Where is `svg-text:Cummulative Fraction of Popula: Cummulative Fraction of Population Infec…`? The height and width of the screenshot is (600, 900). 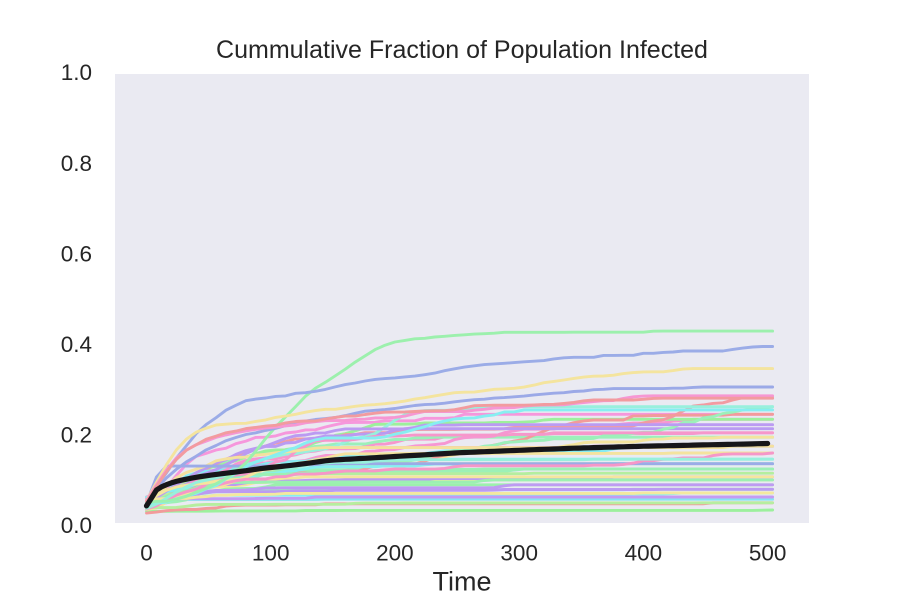 svg-text:Cummulative Fraction of Popula: Cummulative Fraction of Population Infec… is located at coordinates (462, 50).